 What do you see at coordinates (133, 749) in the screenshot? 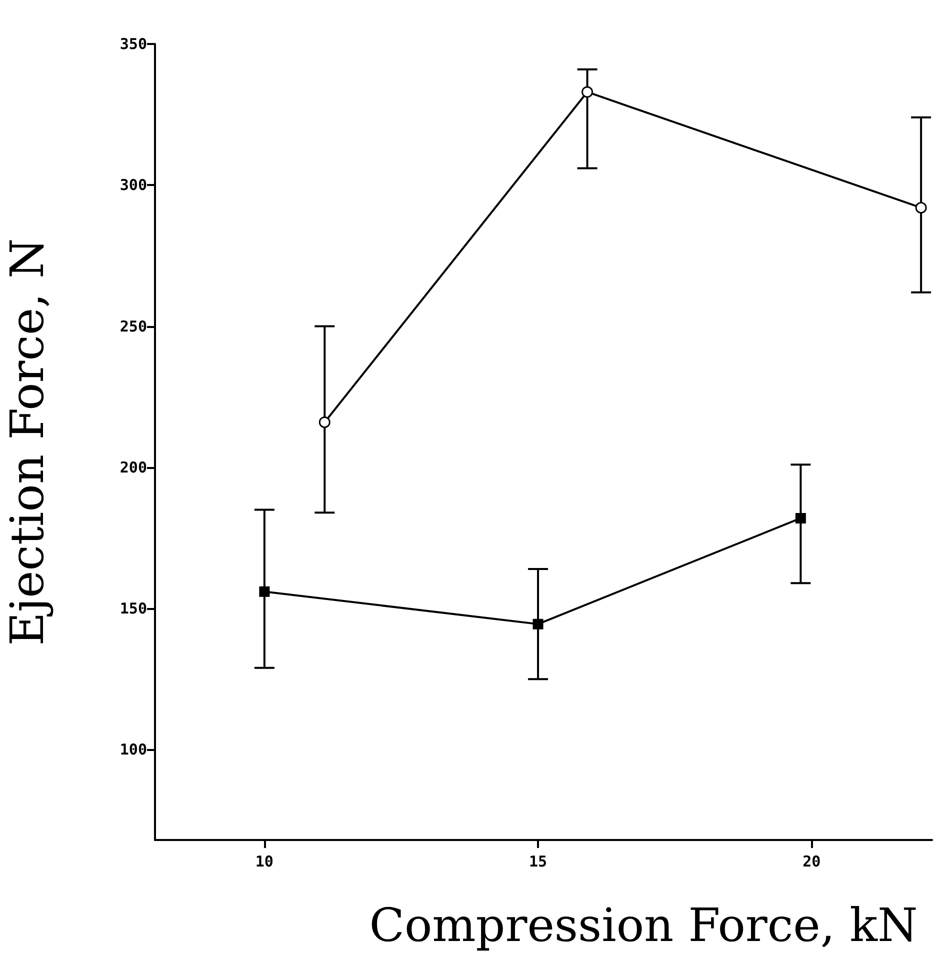
I see `y-tick-label: 100` at bounding box center [133, 749].